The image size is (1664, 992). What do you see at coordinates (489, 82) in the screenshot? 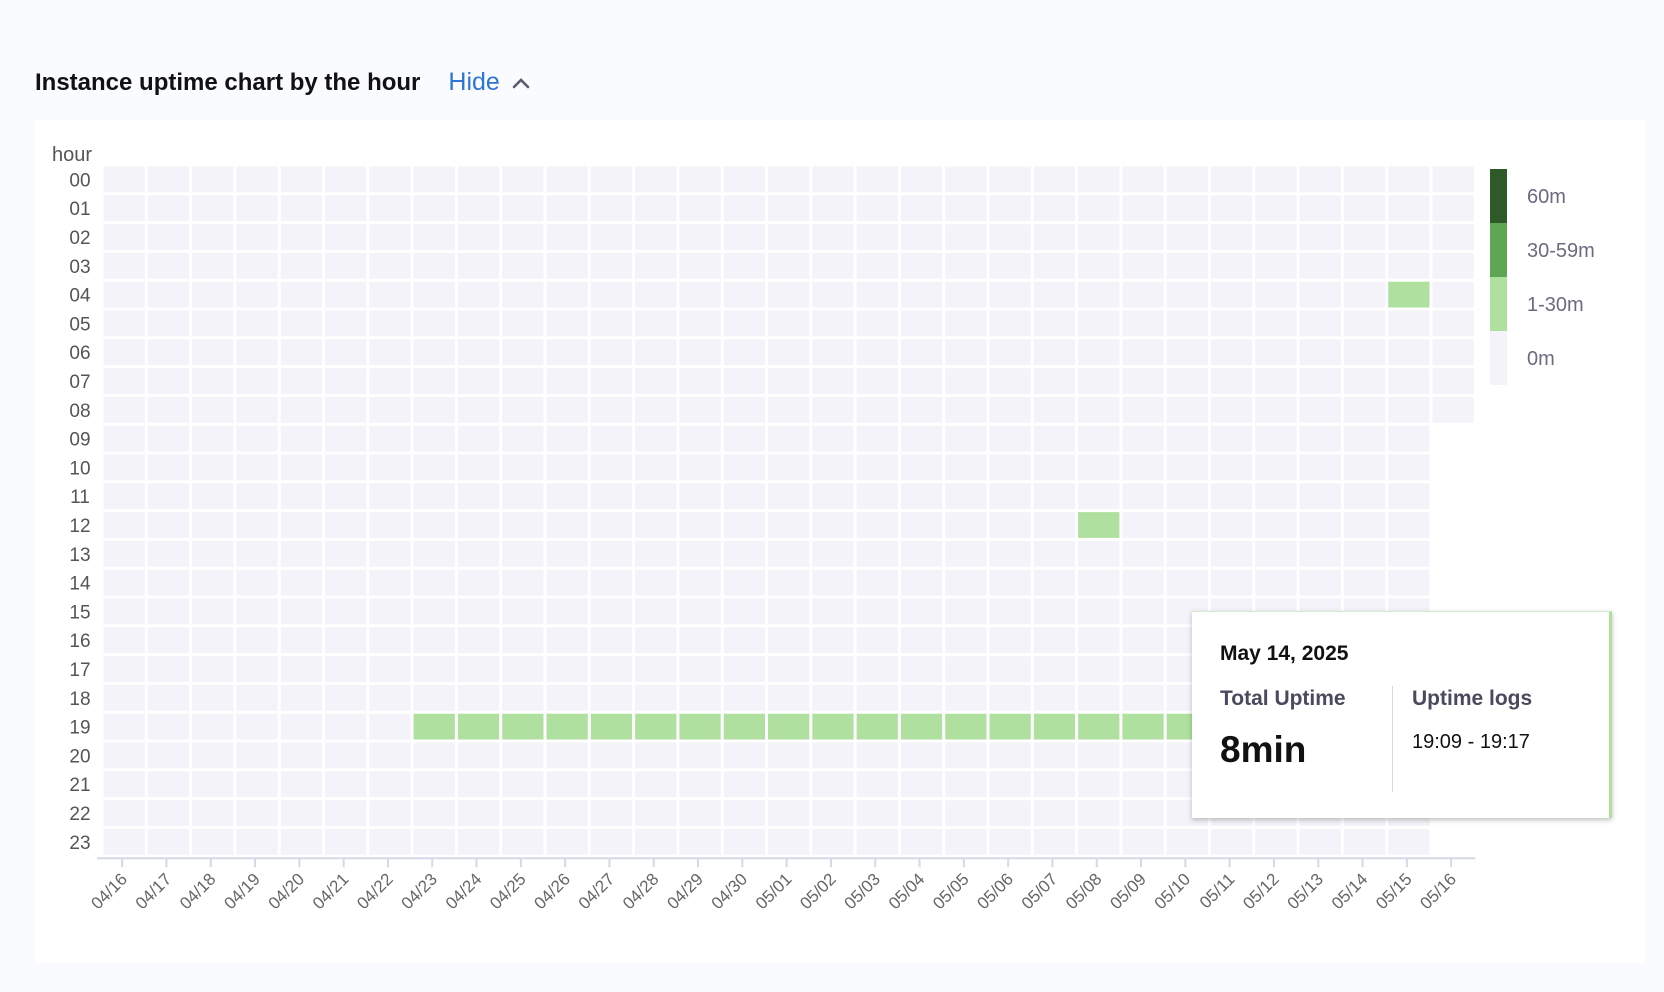
I see `hide-toggle-button: Hide` at bounding box center [489, 82].